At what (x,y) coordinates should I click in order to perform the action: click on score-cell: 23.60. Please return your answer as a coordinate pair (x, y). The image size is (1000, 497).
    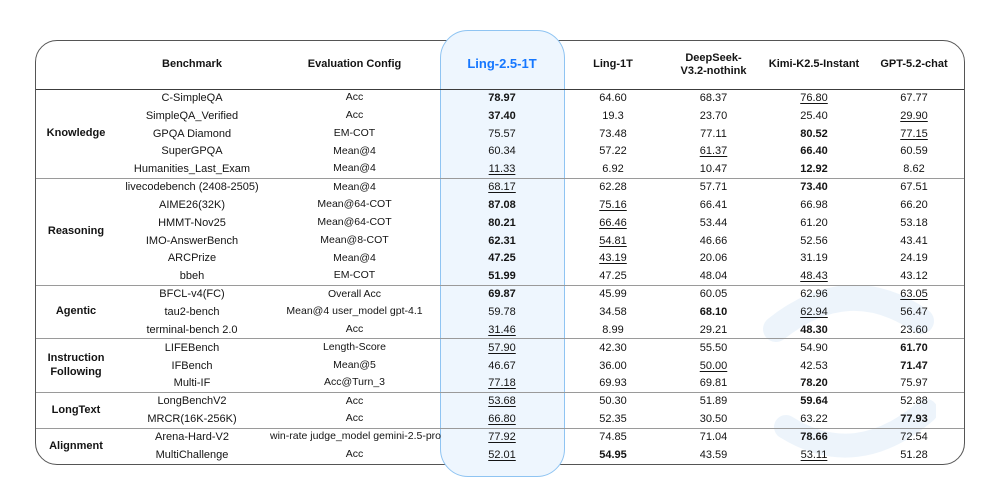
    Looking at the image, I should click on (914, 330).